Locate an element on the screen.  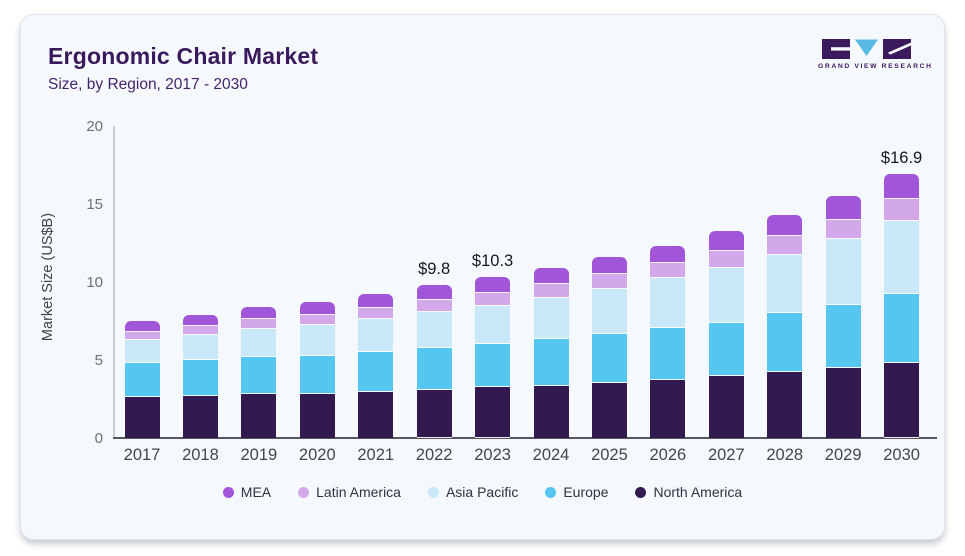
legend-item-asia-pacific: Asia Pacific is located at coordinates (473, 492).